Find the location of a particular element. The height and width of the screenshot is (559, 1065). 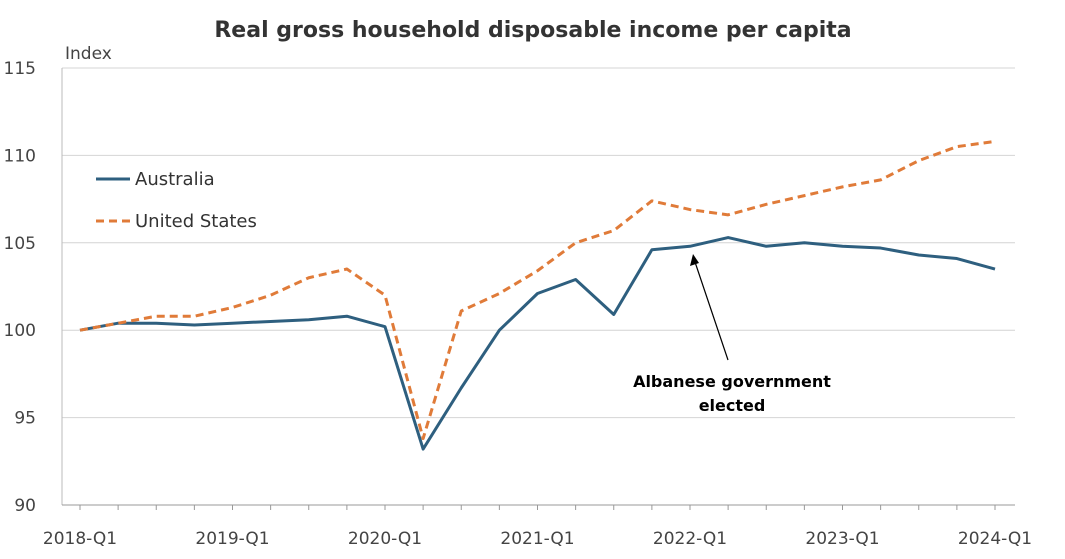

annotation-line-1: Albanese government is located at coordinates (732, 381).